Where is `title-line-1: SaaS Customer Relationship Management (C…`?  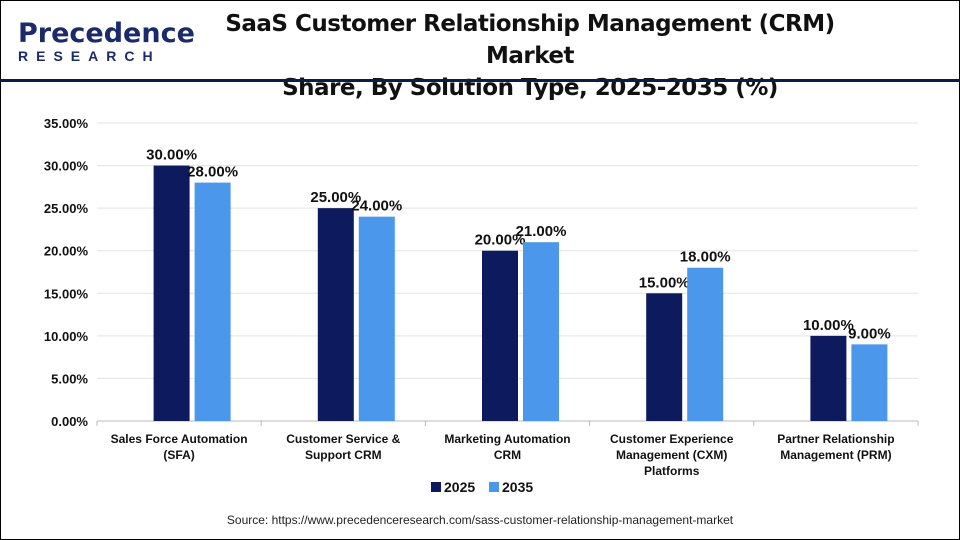 title-line-1: SaaS Customer Relationship Management (C… is located at coordinates (530, 40).